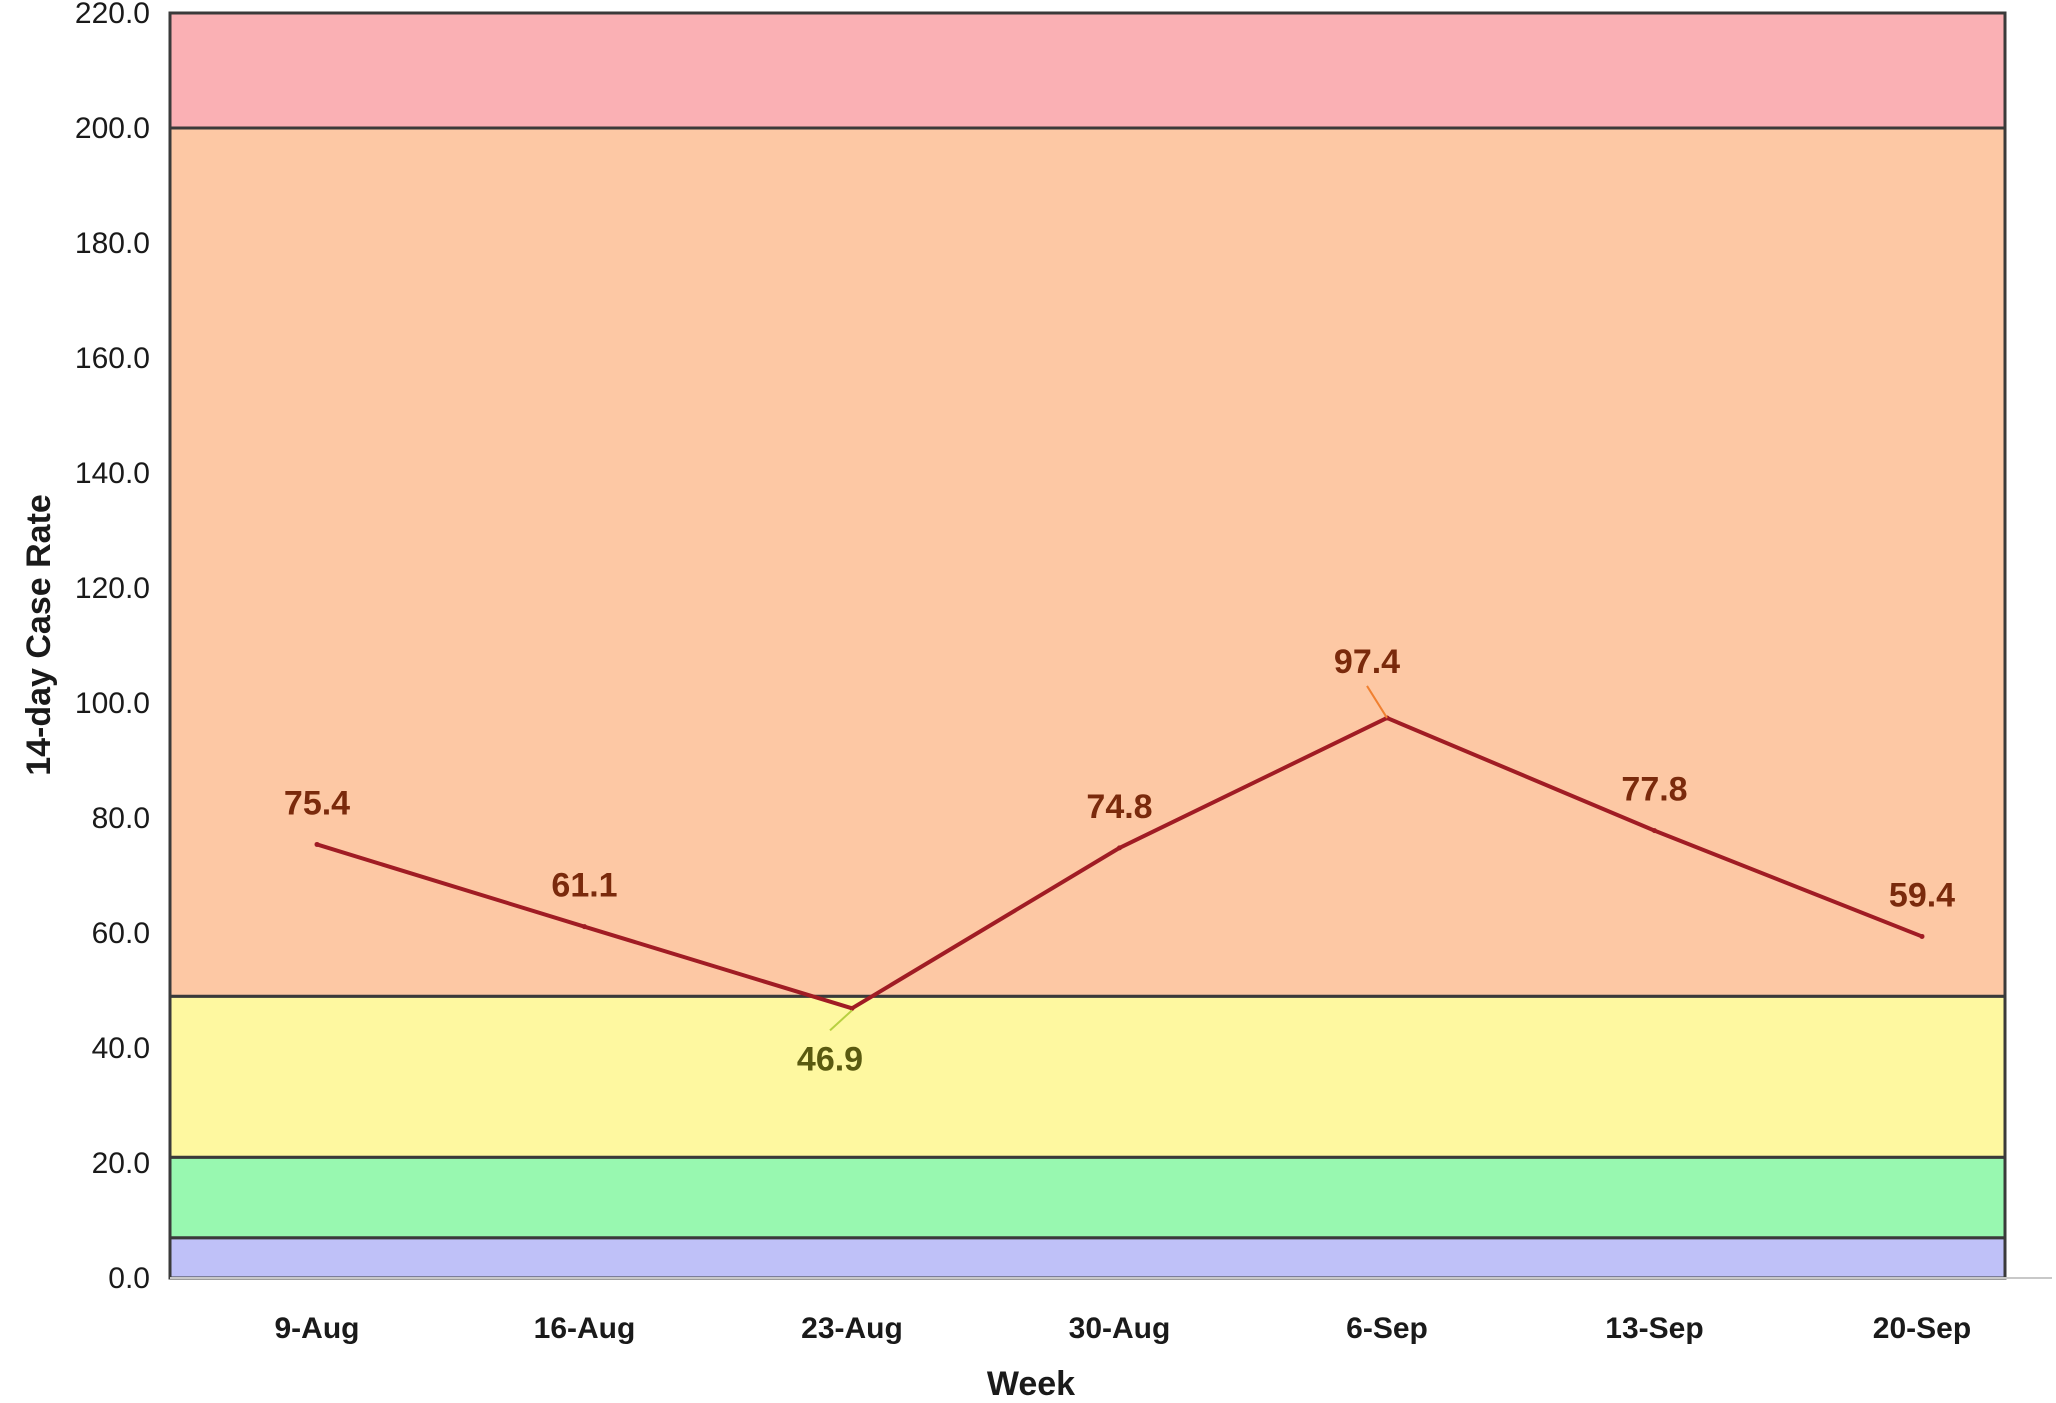 This screenshot has height=1403, width=2056. Describe the element at coordinates (1922, 1328) in the screenshot. I see `x-tick-label: 20-Sep` at that location.